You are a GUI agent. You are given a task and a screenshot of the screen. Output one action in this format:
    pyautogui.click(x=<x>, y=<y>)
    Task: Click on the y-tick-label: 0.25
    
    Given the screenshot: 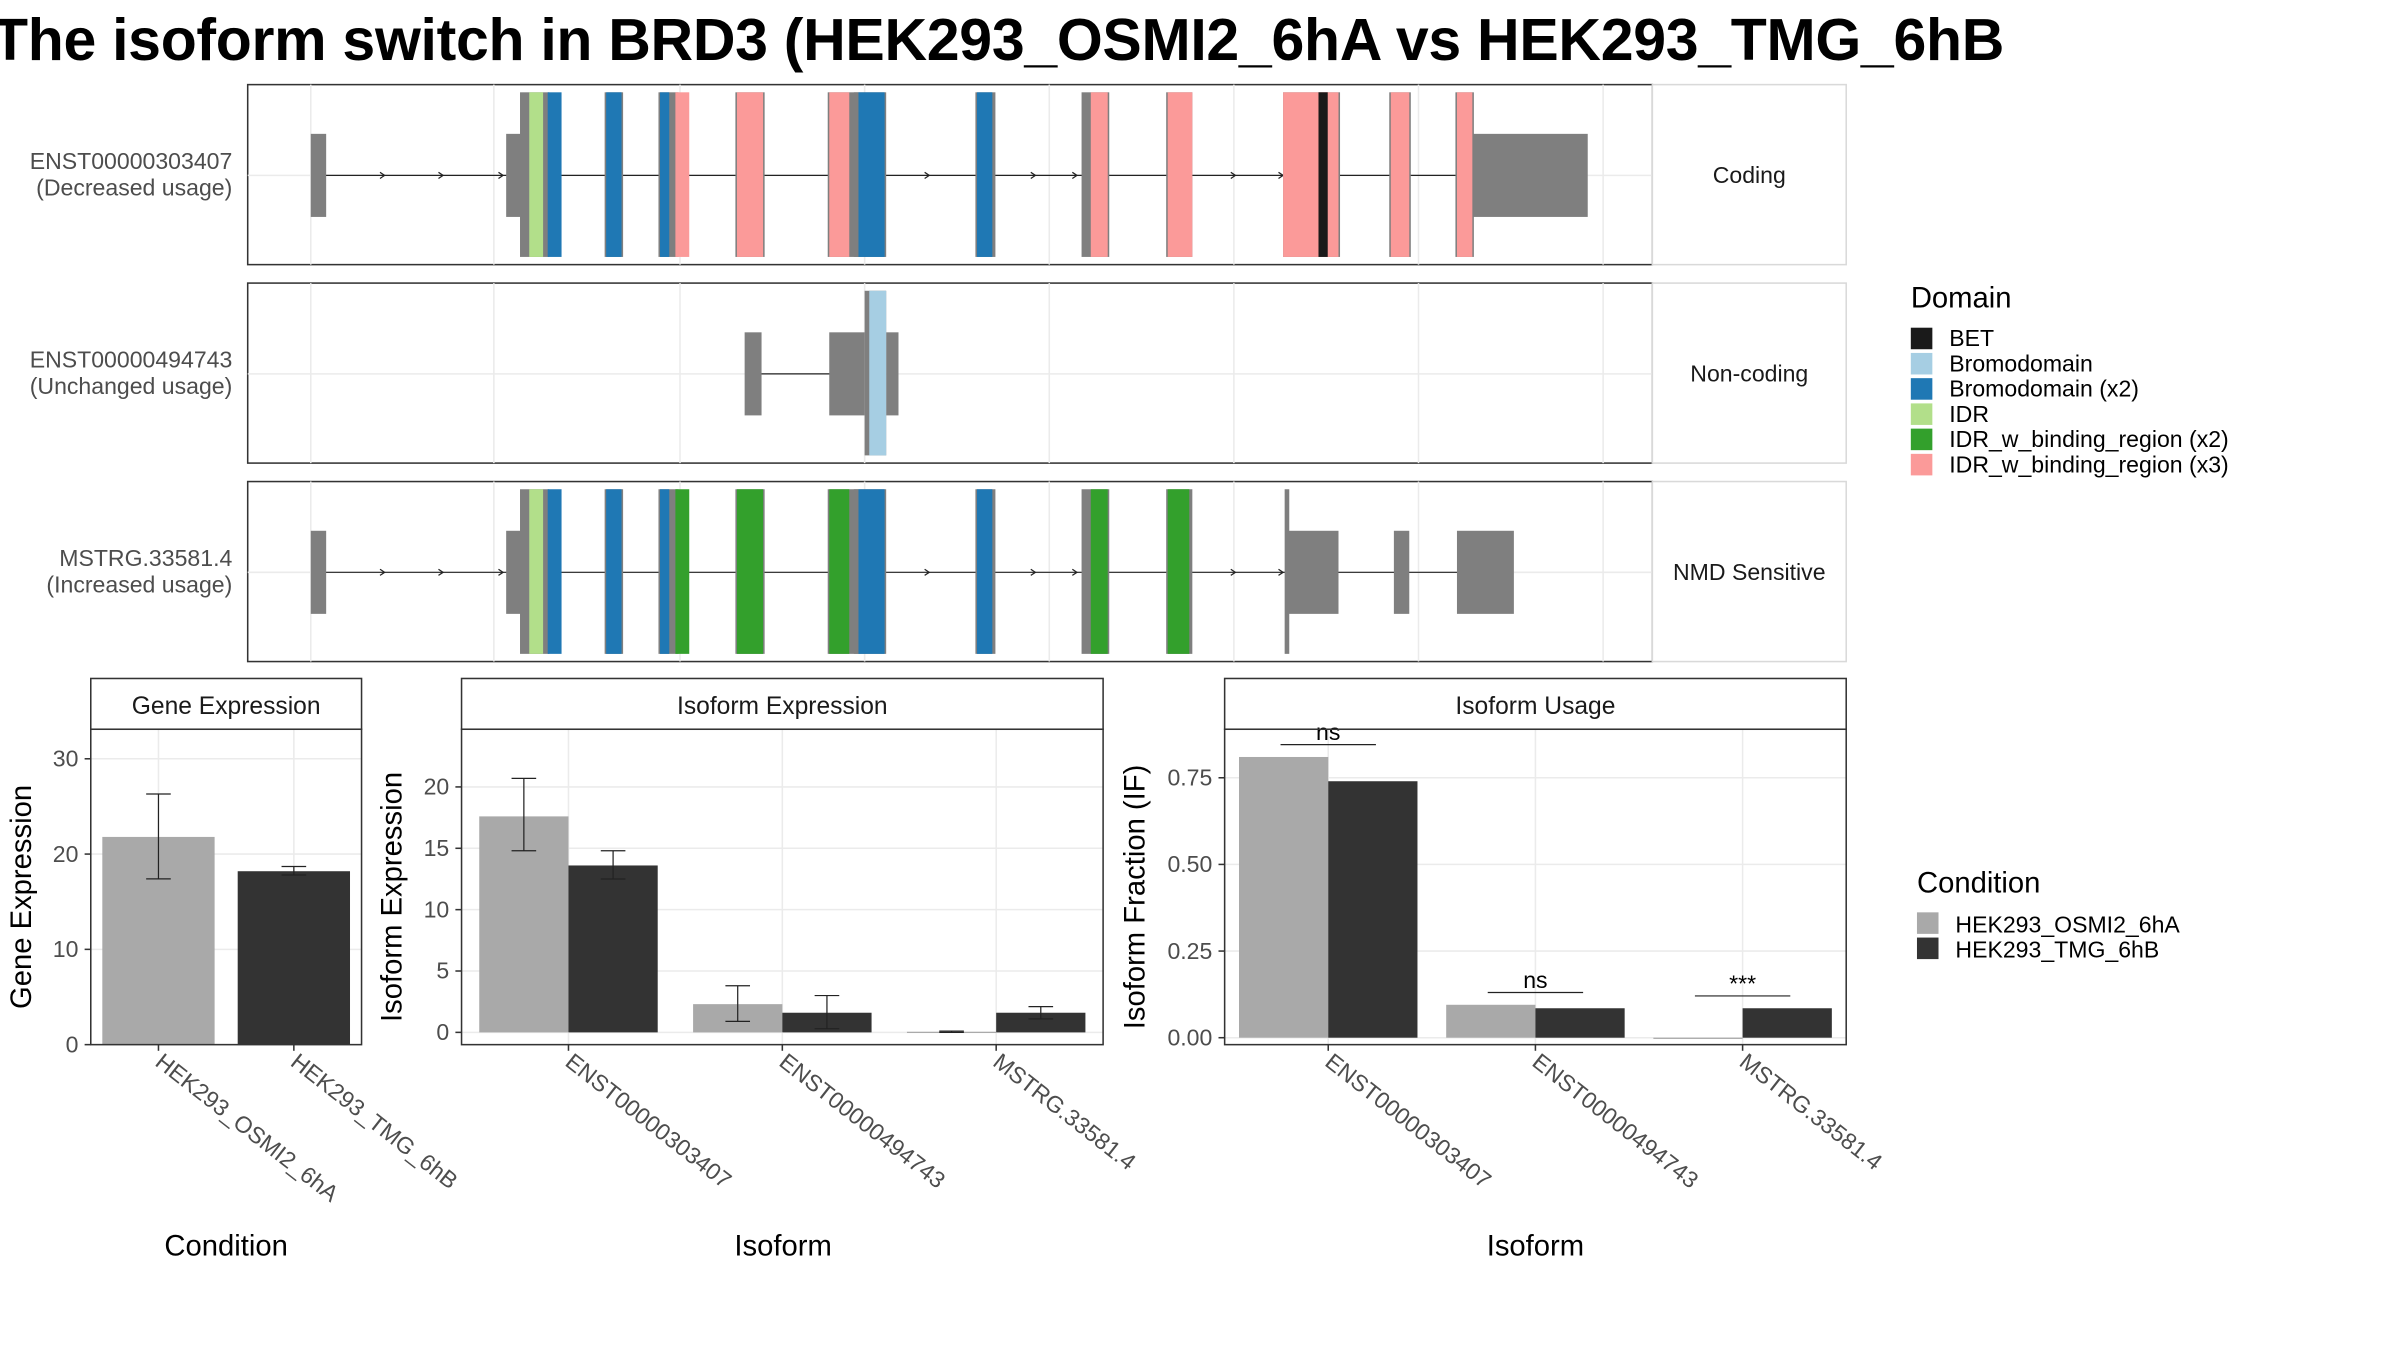 What is the action you would take?
    pyautogui.click(x=1189, y=951)
    